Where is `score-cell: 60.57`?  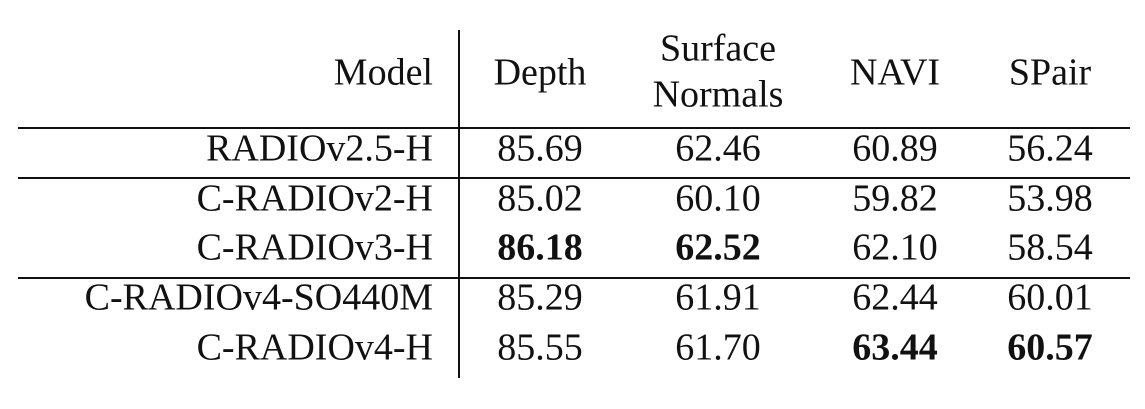 score-cell: 60.57 is located at coordinates (1050, 348).